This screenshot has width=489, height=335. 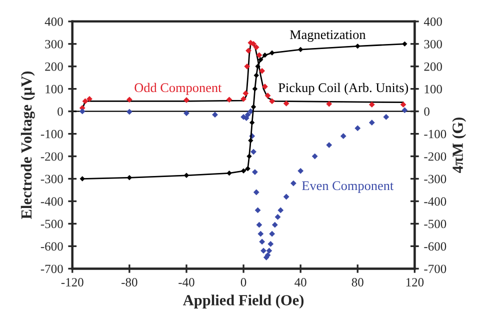 I want to click on y-tick-label: 100, so click(x=54, y=89).